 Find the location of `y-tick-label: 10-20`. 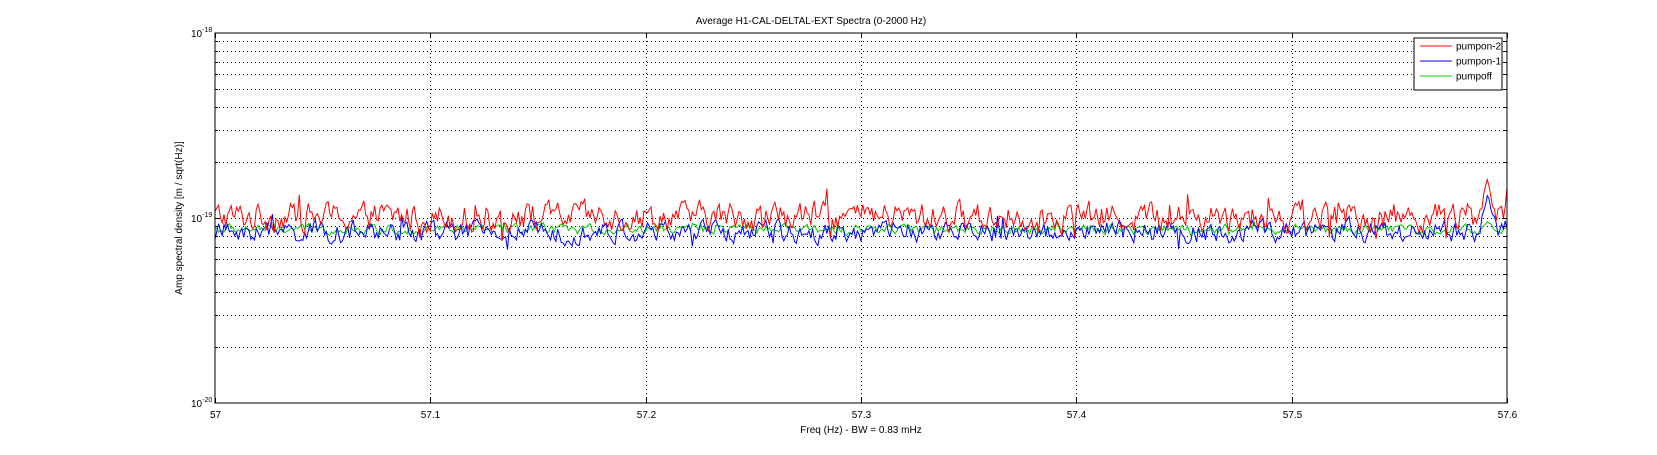

y-tick-label: 10-20 is located at coordinates (201, 403).